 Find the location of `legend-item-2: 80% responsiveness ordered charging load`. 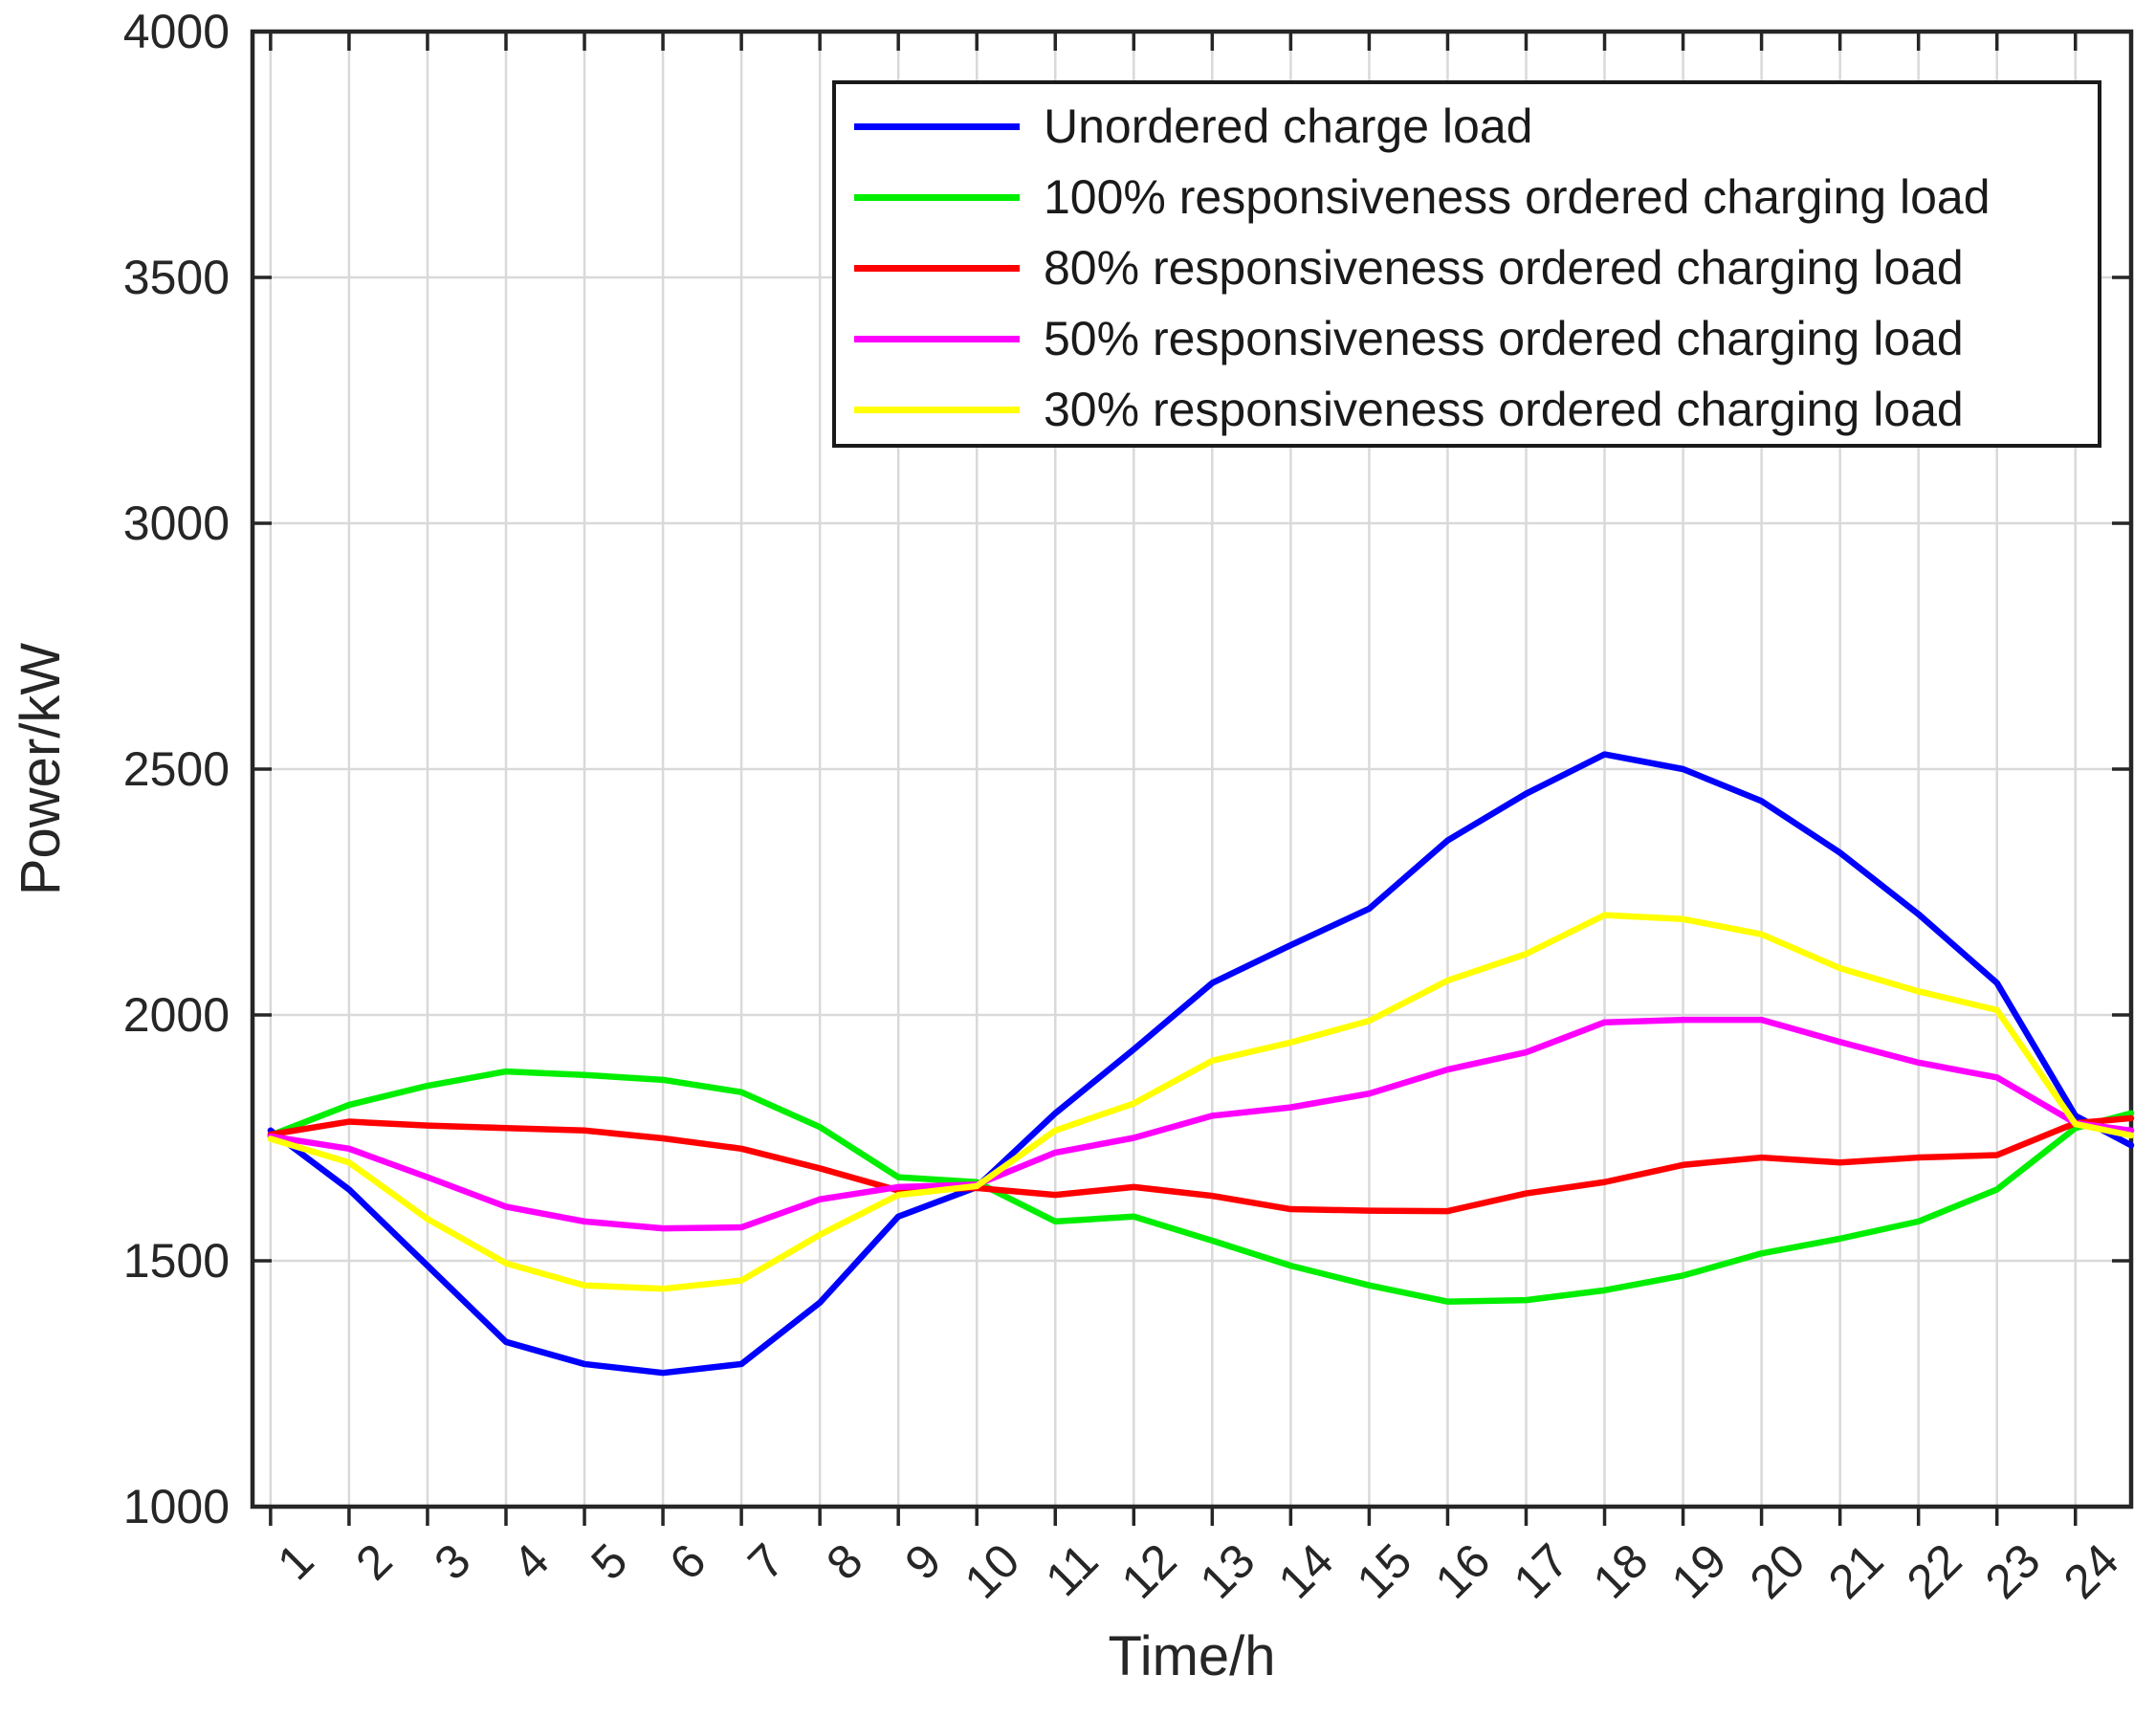

legend-item-2: 80% responsiveness ordered charging load is located at coordinates (1467, 267).